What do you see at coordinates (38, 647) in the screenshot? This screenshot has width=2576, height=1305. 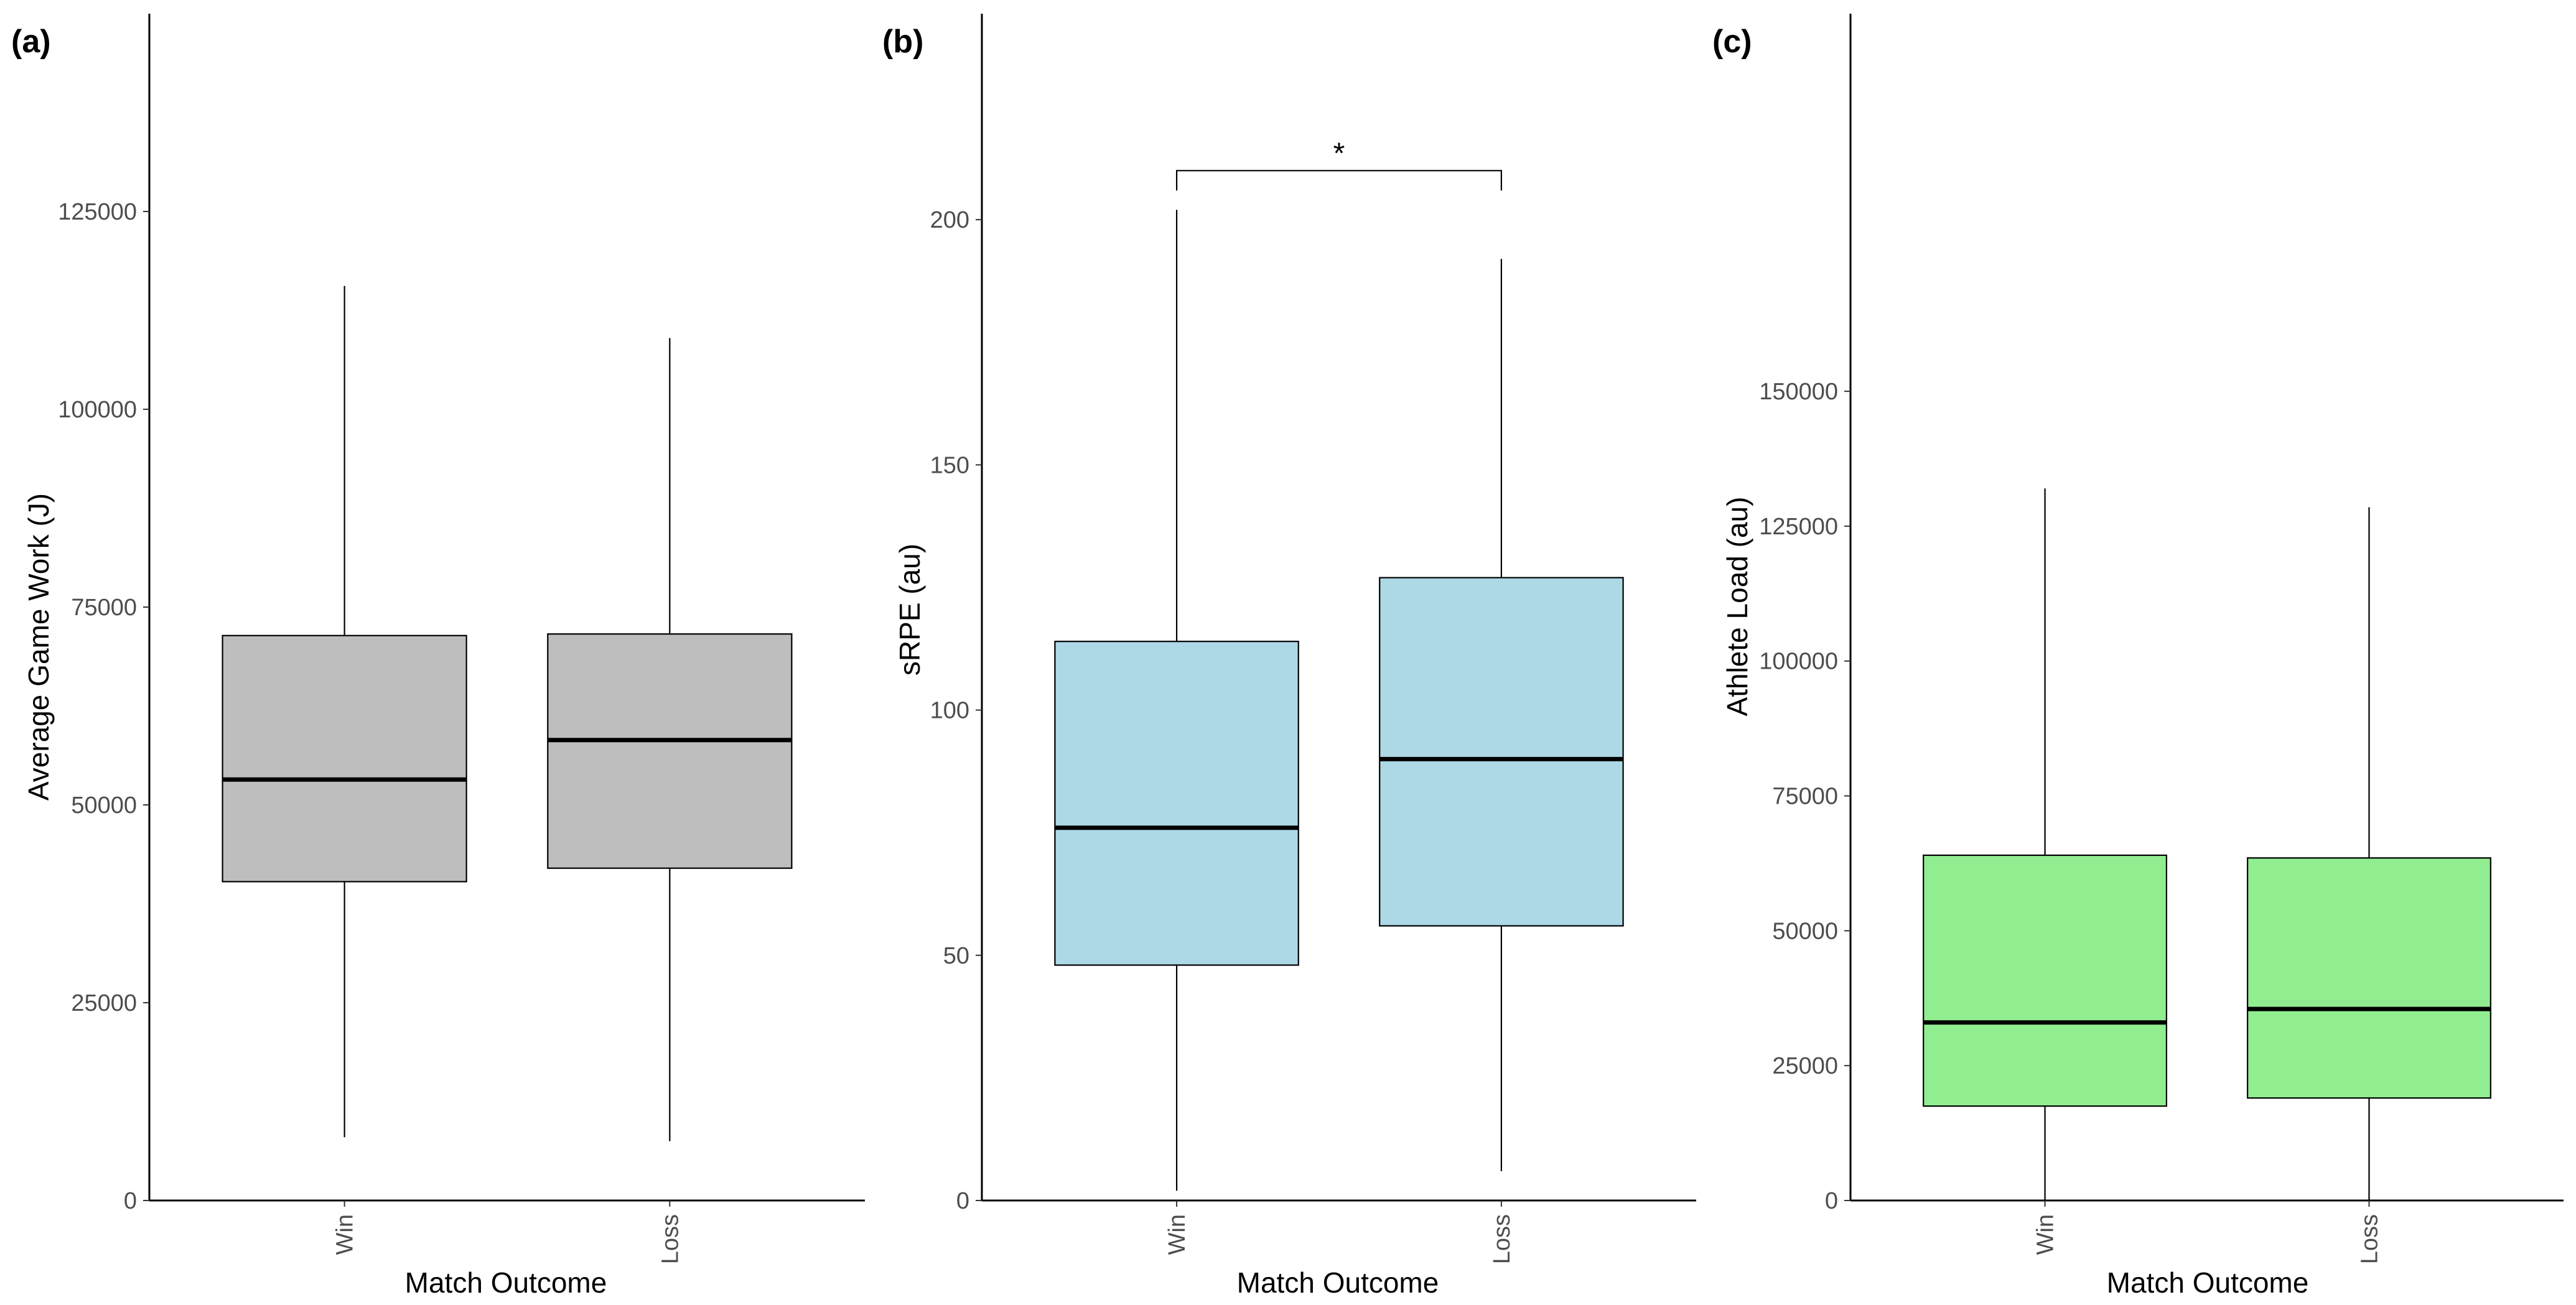 I see `y-axis-title: Average Game Work (J)` at bounding box center [38, 647].